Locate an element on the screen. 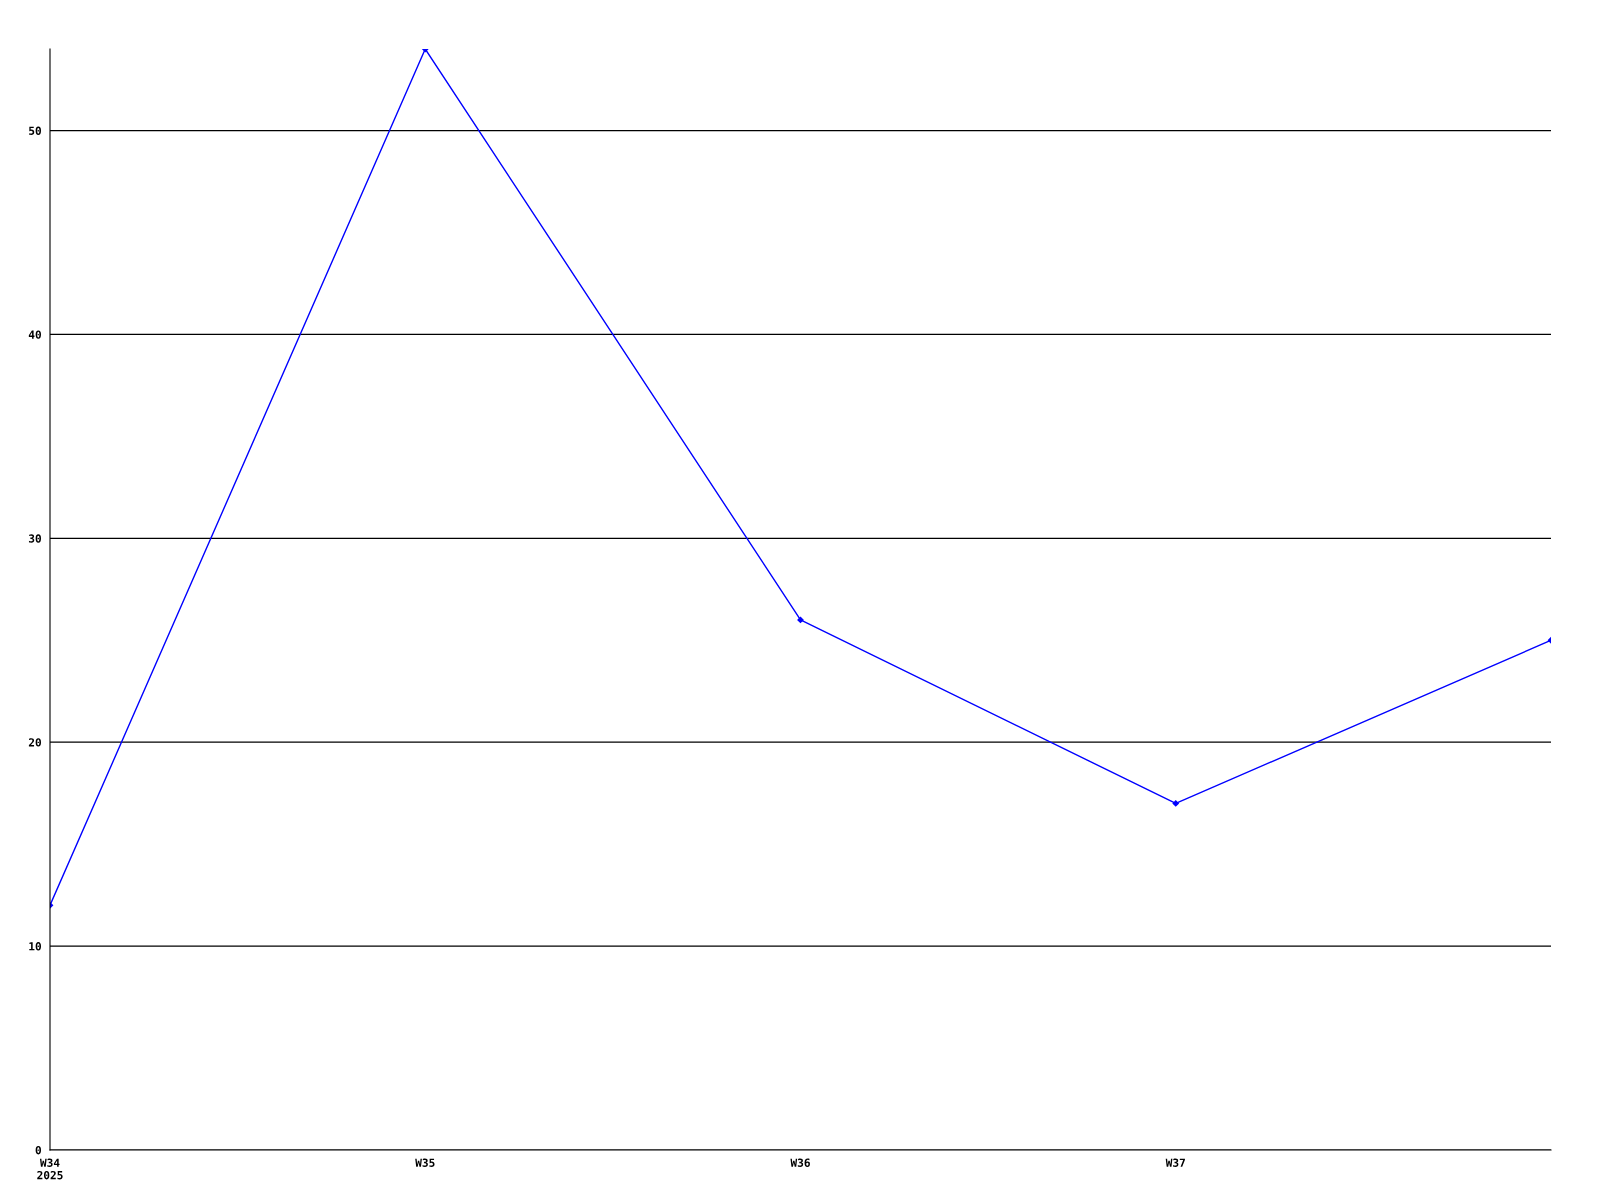  y-tick-label: 50 is located at coordinates (35, 130).